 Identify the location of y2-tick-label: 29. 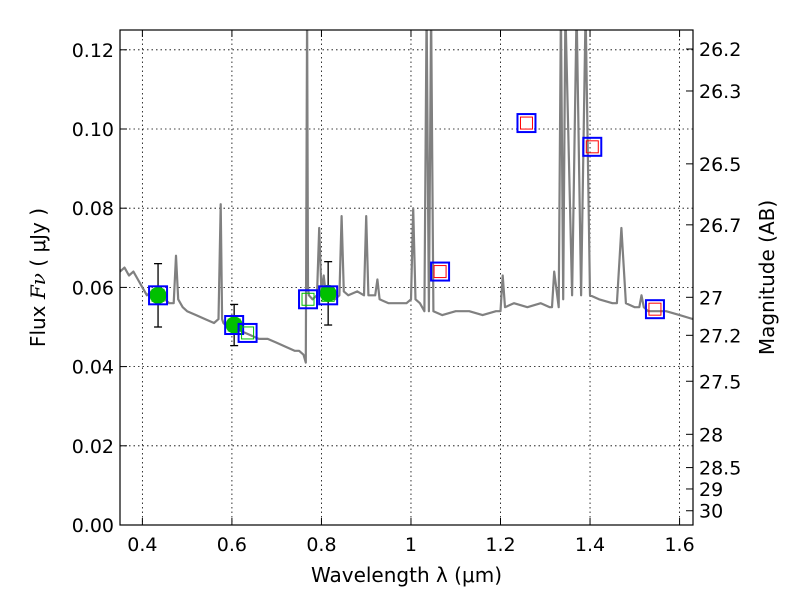
(711, 490).